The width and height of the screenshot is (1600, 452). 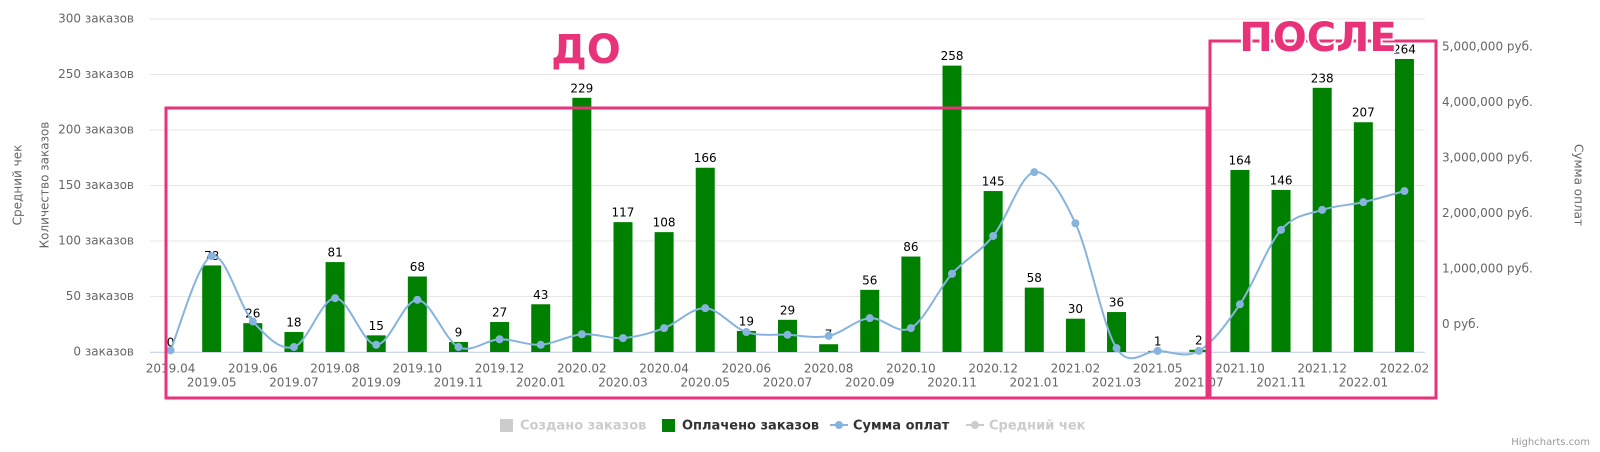 I want to click on data-label: 264, so click(x=1404, y=49).